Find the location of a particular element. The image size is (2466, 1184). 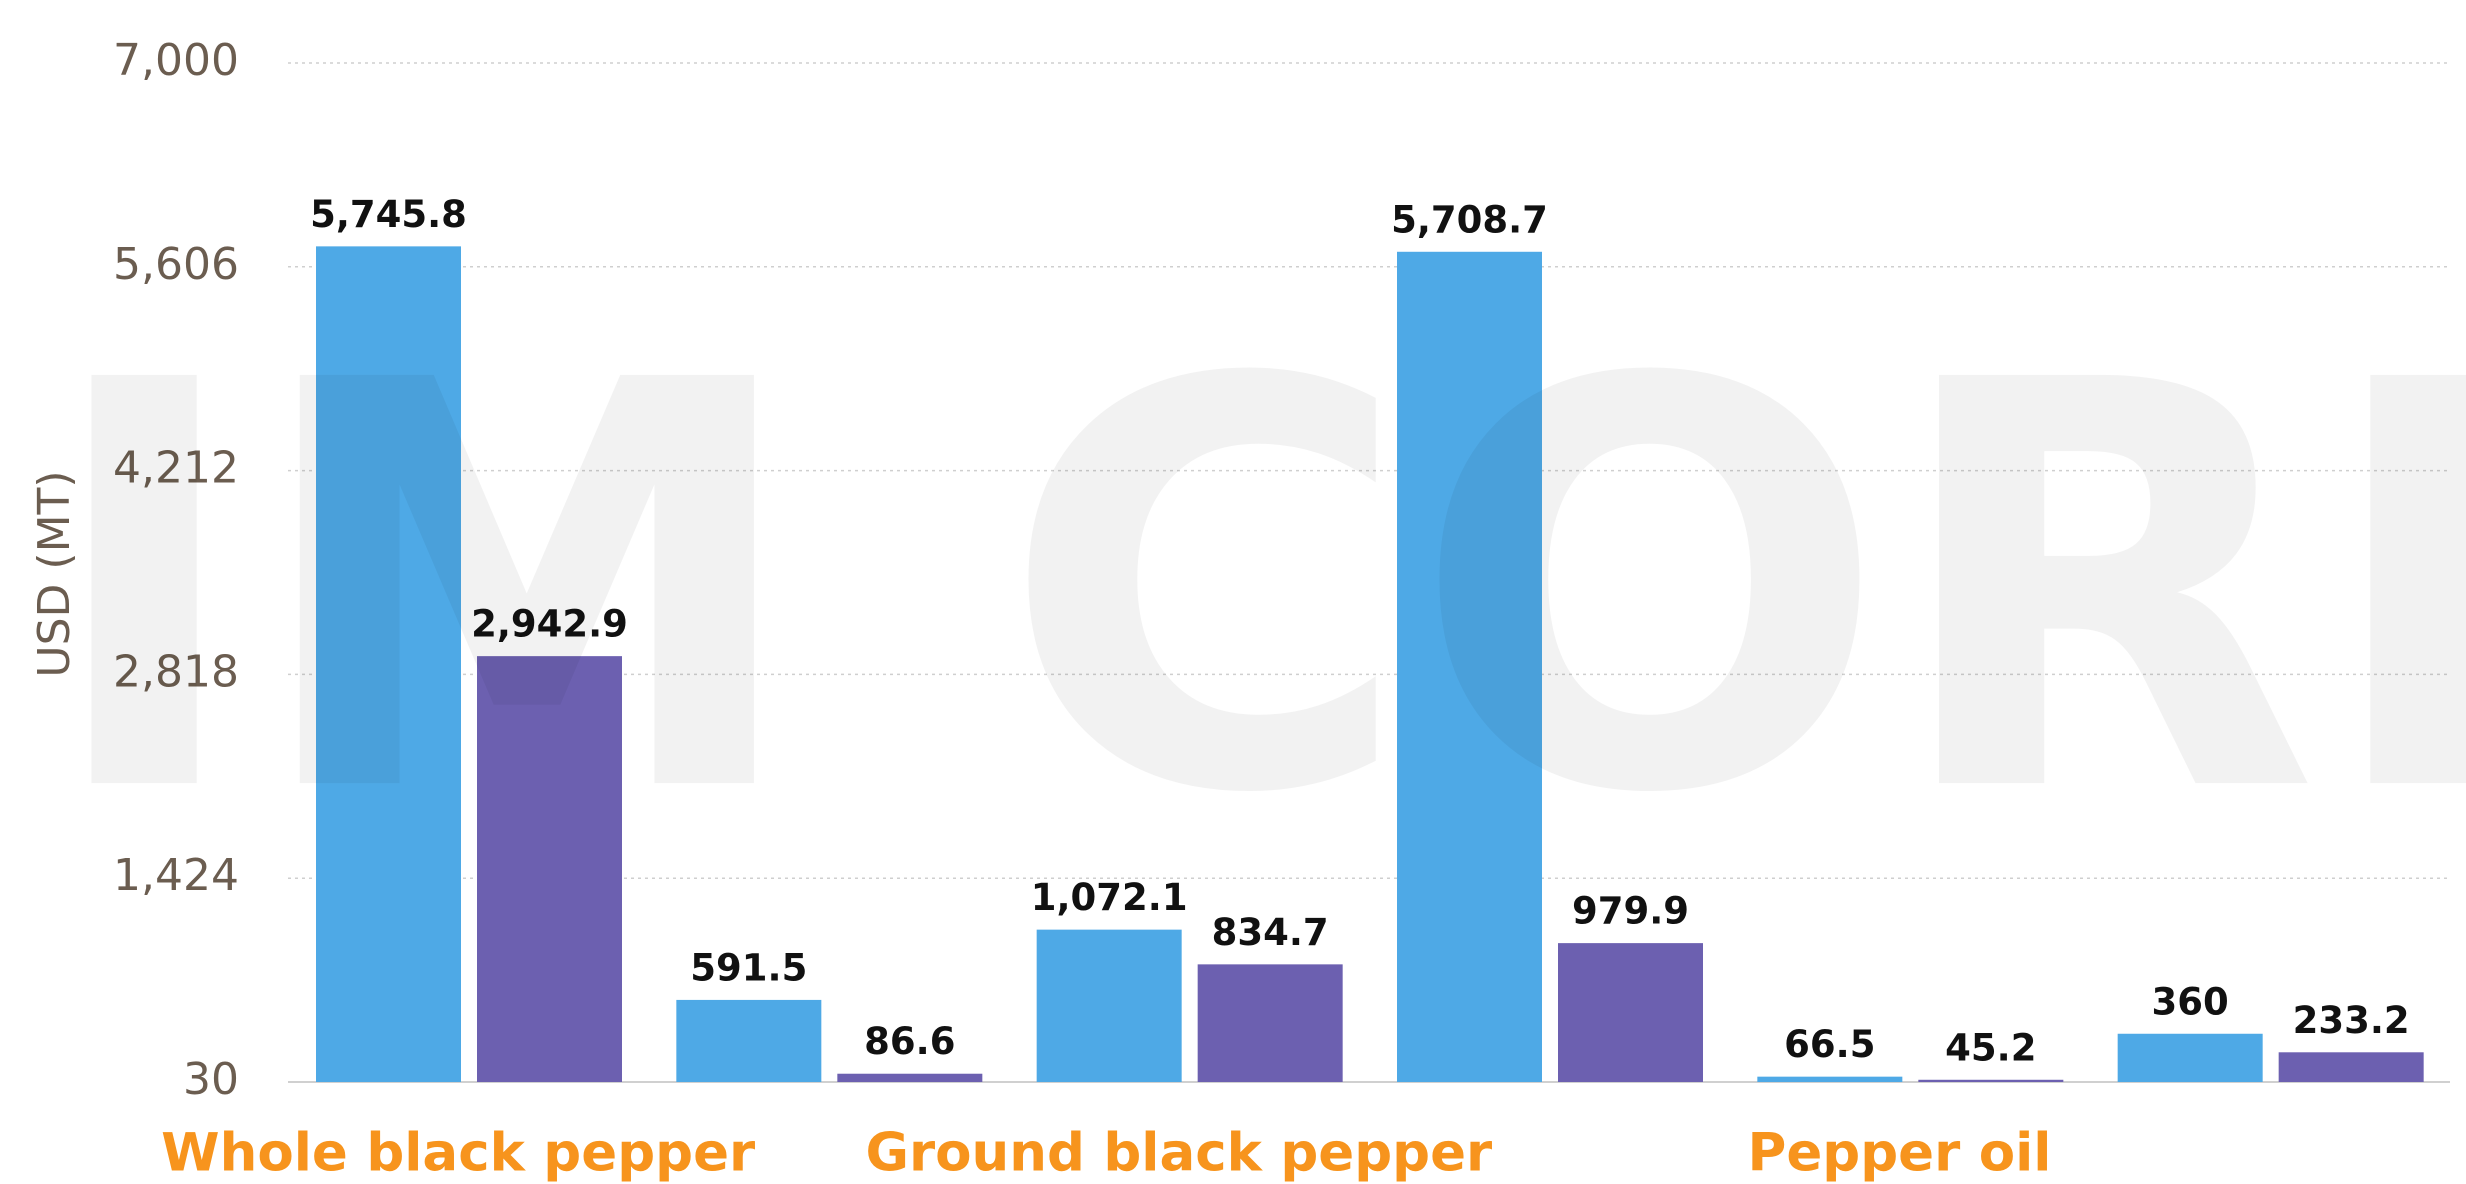

data-label: 66.5 is located at coordinates (1829, 1044).